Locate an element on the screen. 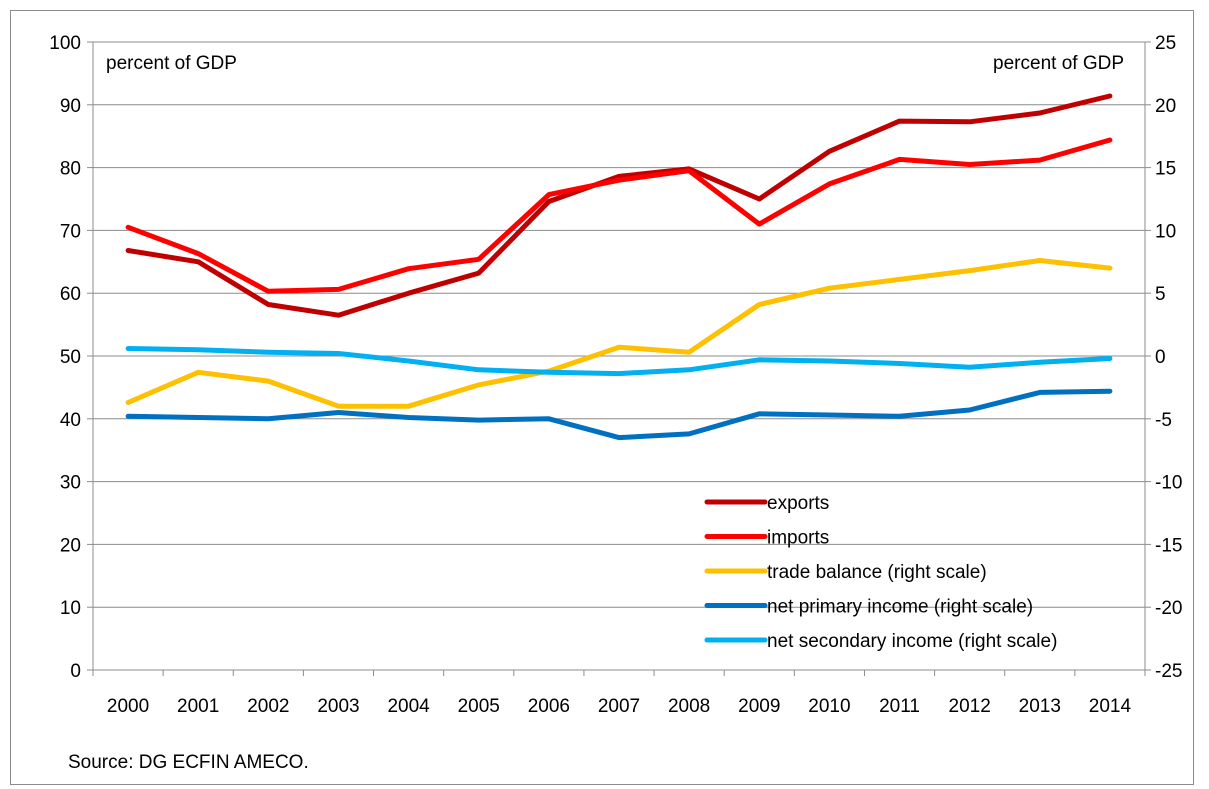  right-tick-label: -25 is located at coordinates (1168, 671).